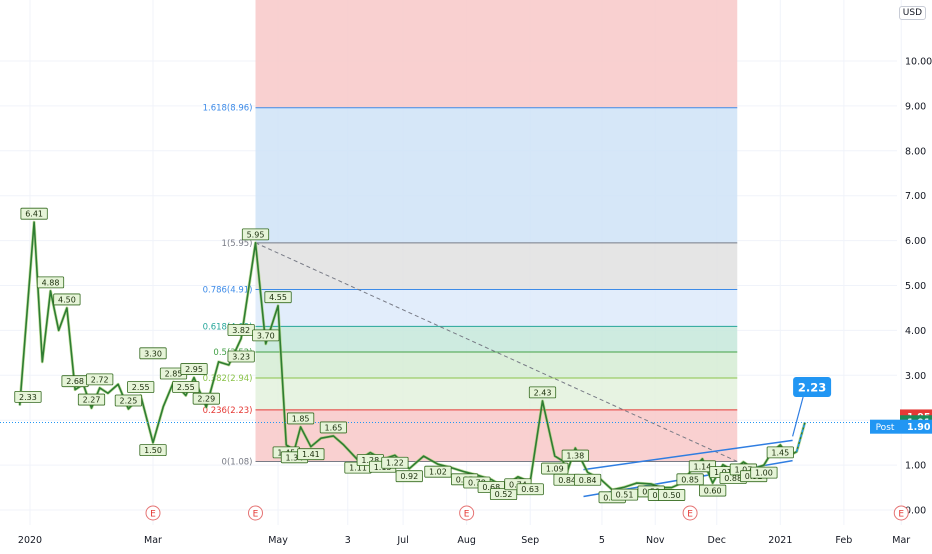 The image size is (932, 554). I want to click on point-label: 2.33, so click(28, 396).